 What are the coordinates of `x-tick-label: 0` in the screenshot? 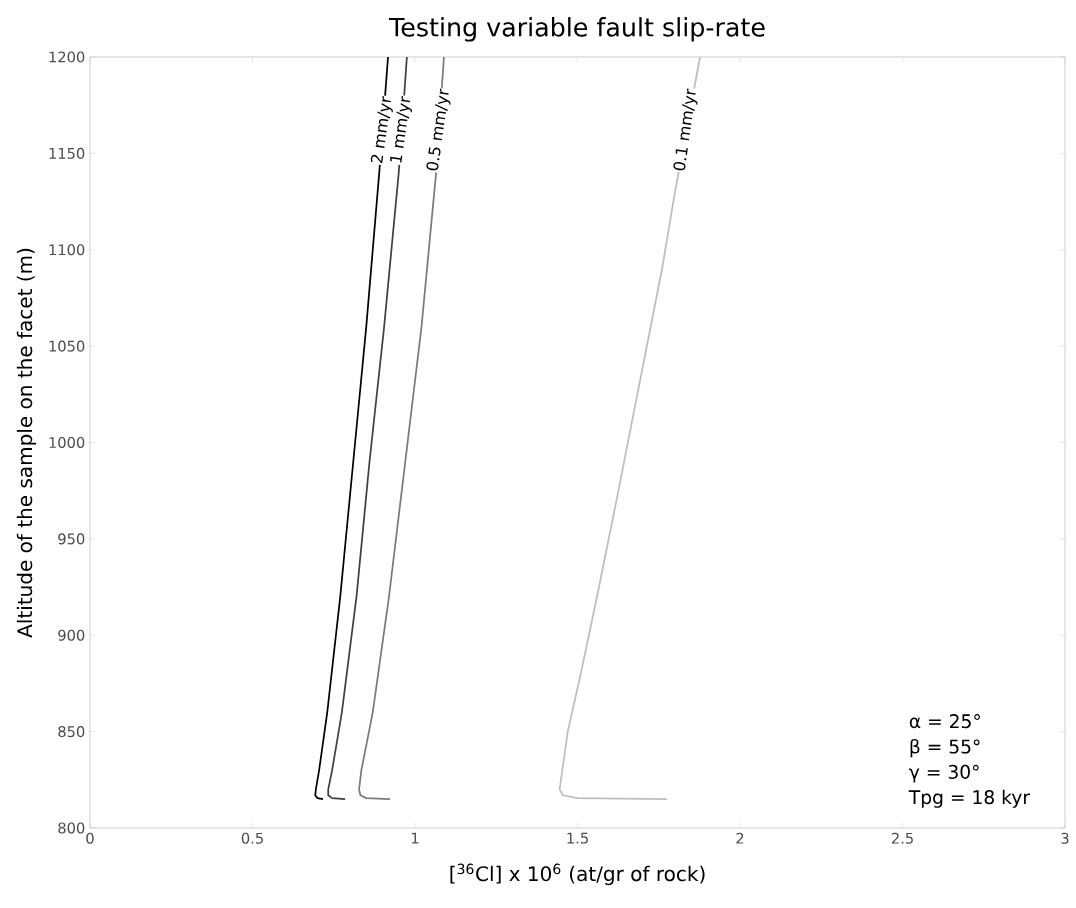 It's located at (90, 838).